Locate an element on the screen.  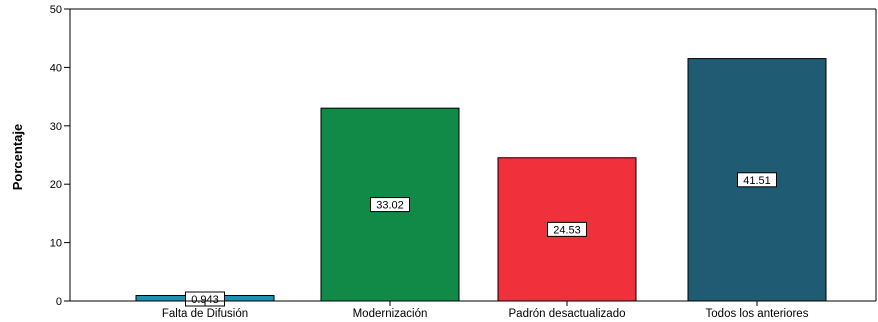
x-tick-label: Falta de Difusión is located at coordinates (205, 314).